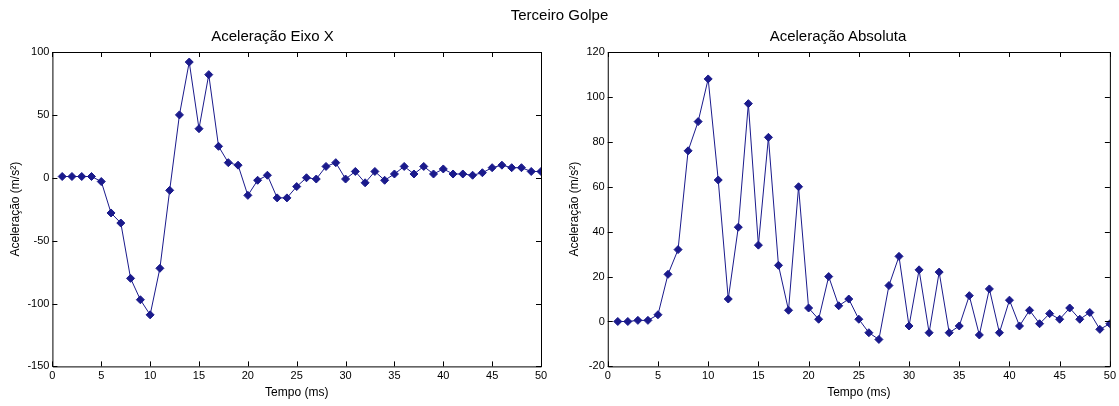  Describe the element at coordinates (658, 375) in the screenshot. I see `x-tick-label: 5` at that location.